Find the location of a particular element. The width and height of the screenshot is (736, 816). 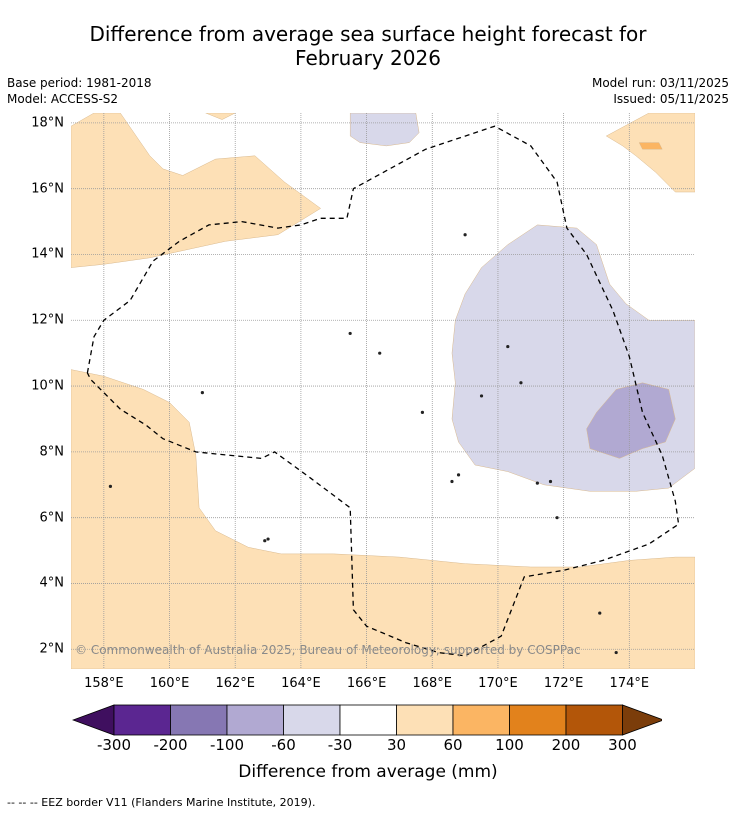

lat-tick-label: 6°N is located at coordinates (52, 518).